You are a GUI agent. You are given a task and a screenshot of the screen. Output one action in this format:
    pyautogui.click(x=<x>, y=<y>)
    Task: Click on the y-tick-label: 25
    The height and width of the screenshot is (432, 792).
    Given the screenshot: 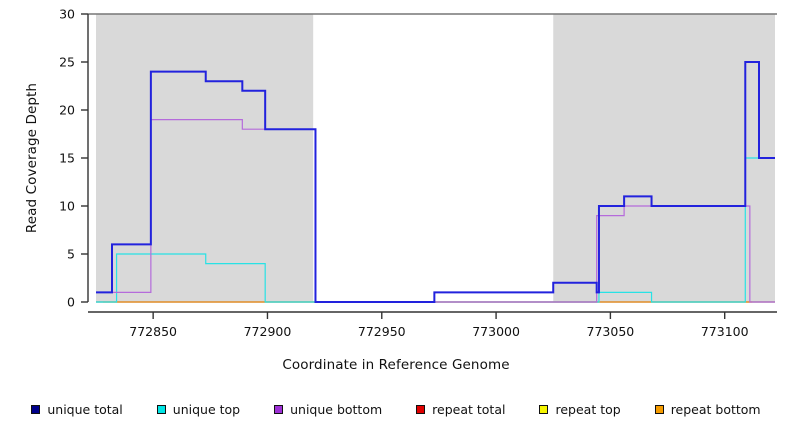 What is the action you would take?
    pyautogui.click(x=67, y=62)
    